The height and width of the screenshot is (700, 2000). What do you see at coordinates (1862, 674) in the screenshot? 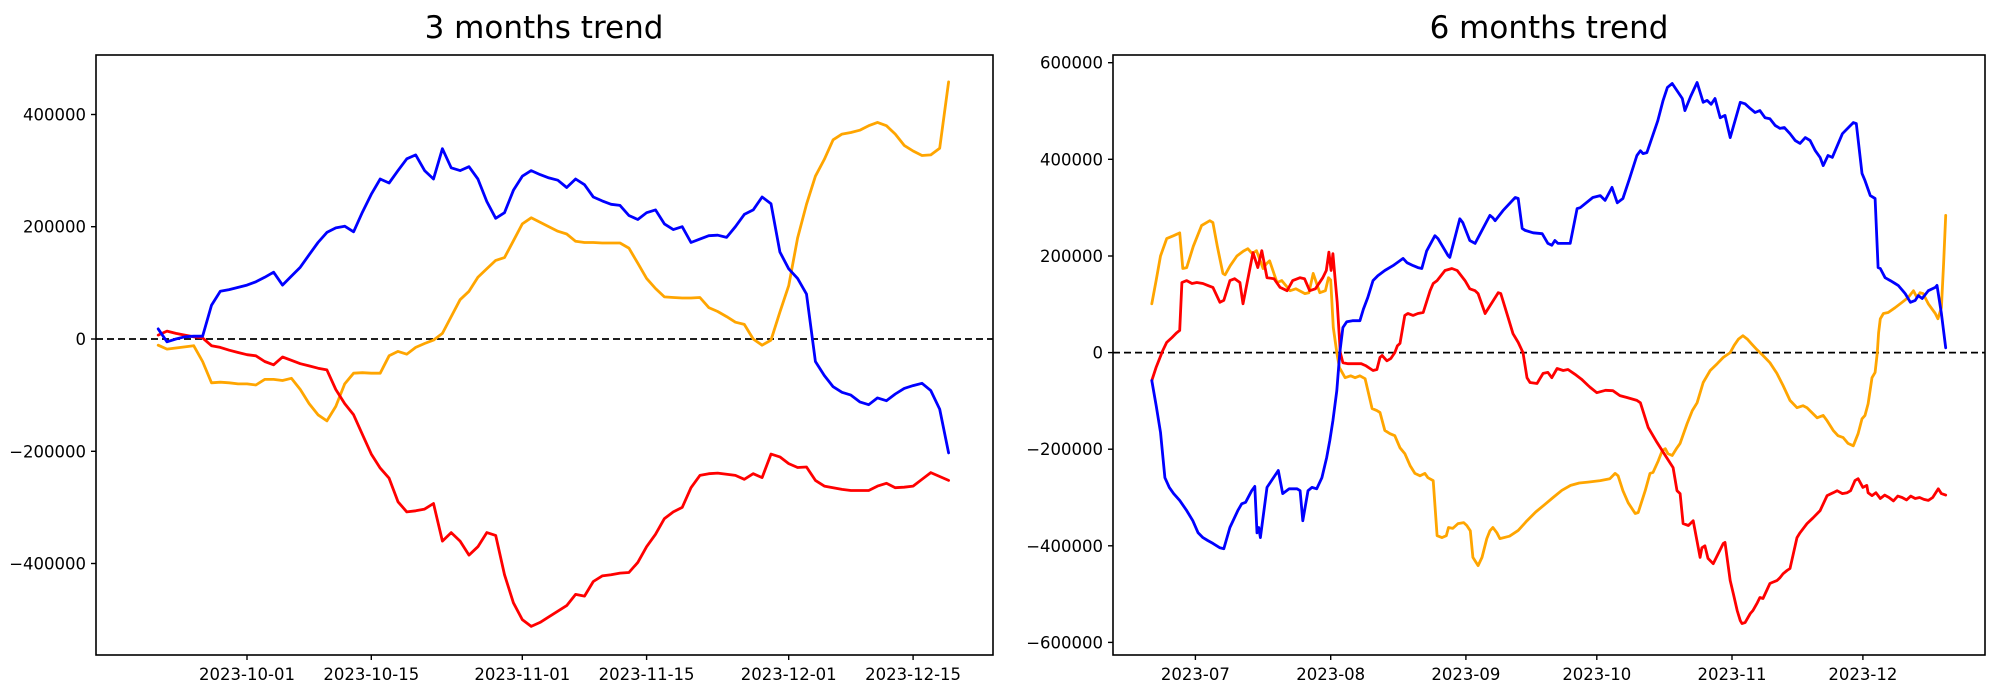
I see `x-tick-label: 2023-12` at bounding box center [1862, 674].